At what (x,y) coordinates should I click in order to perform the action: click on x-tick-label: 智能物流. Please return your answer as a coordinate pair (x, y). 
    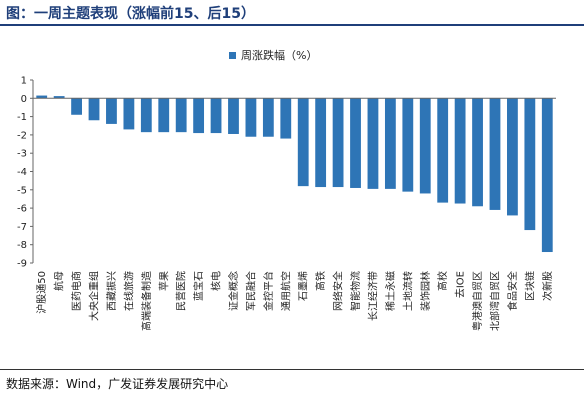
    Looking at the image, I should click on (355, 291).